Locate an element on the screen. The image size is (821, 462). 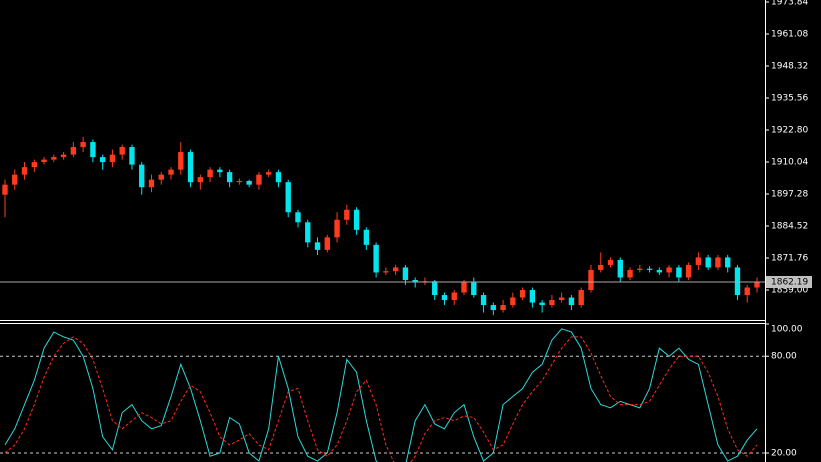
y-tick-label: 1871.76 is located at coordinates (789, 259).